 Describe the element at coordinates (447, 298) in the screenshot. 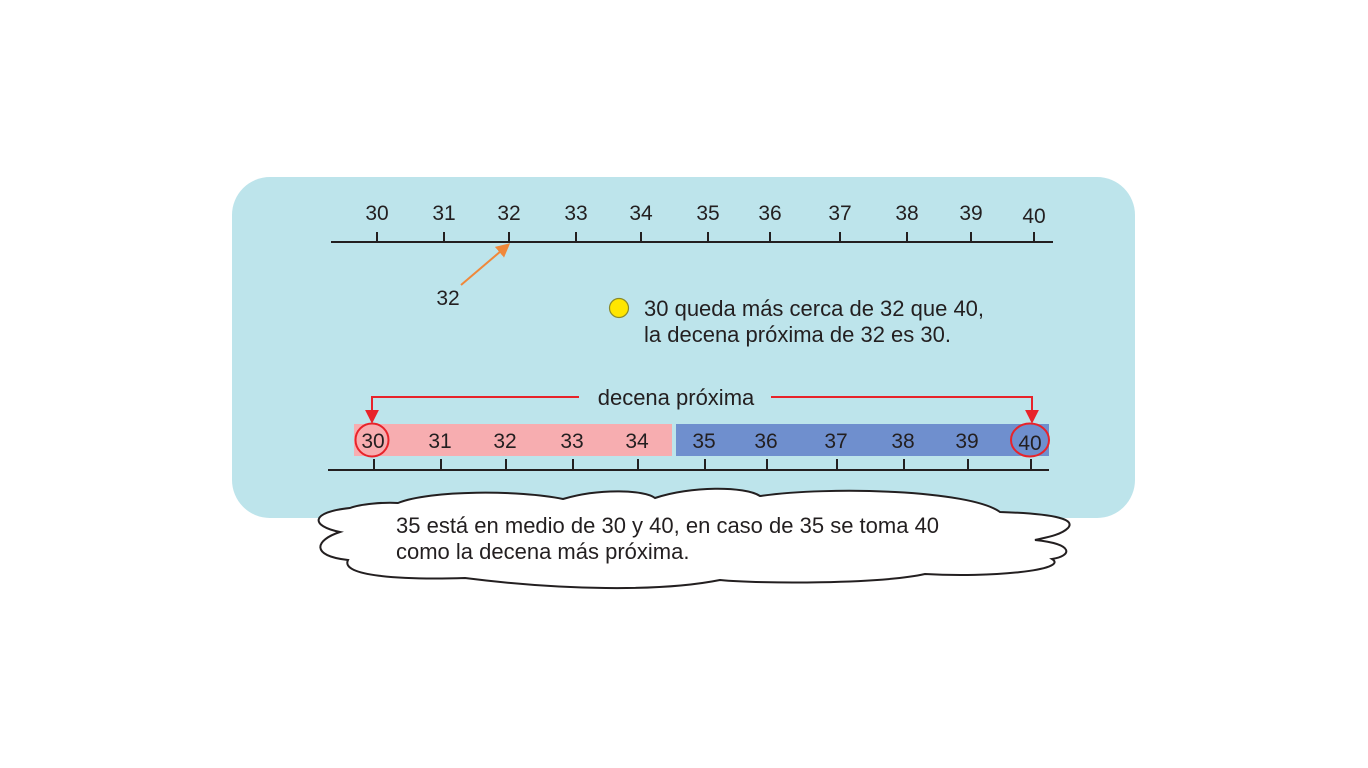

I see `pointer-label: 32` at that location.